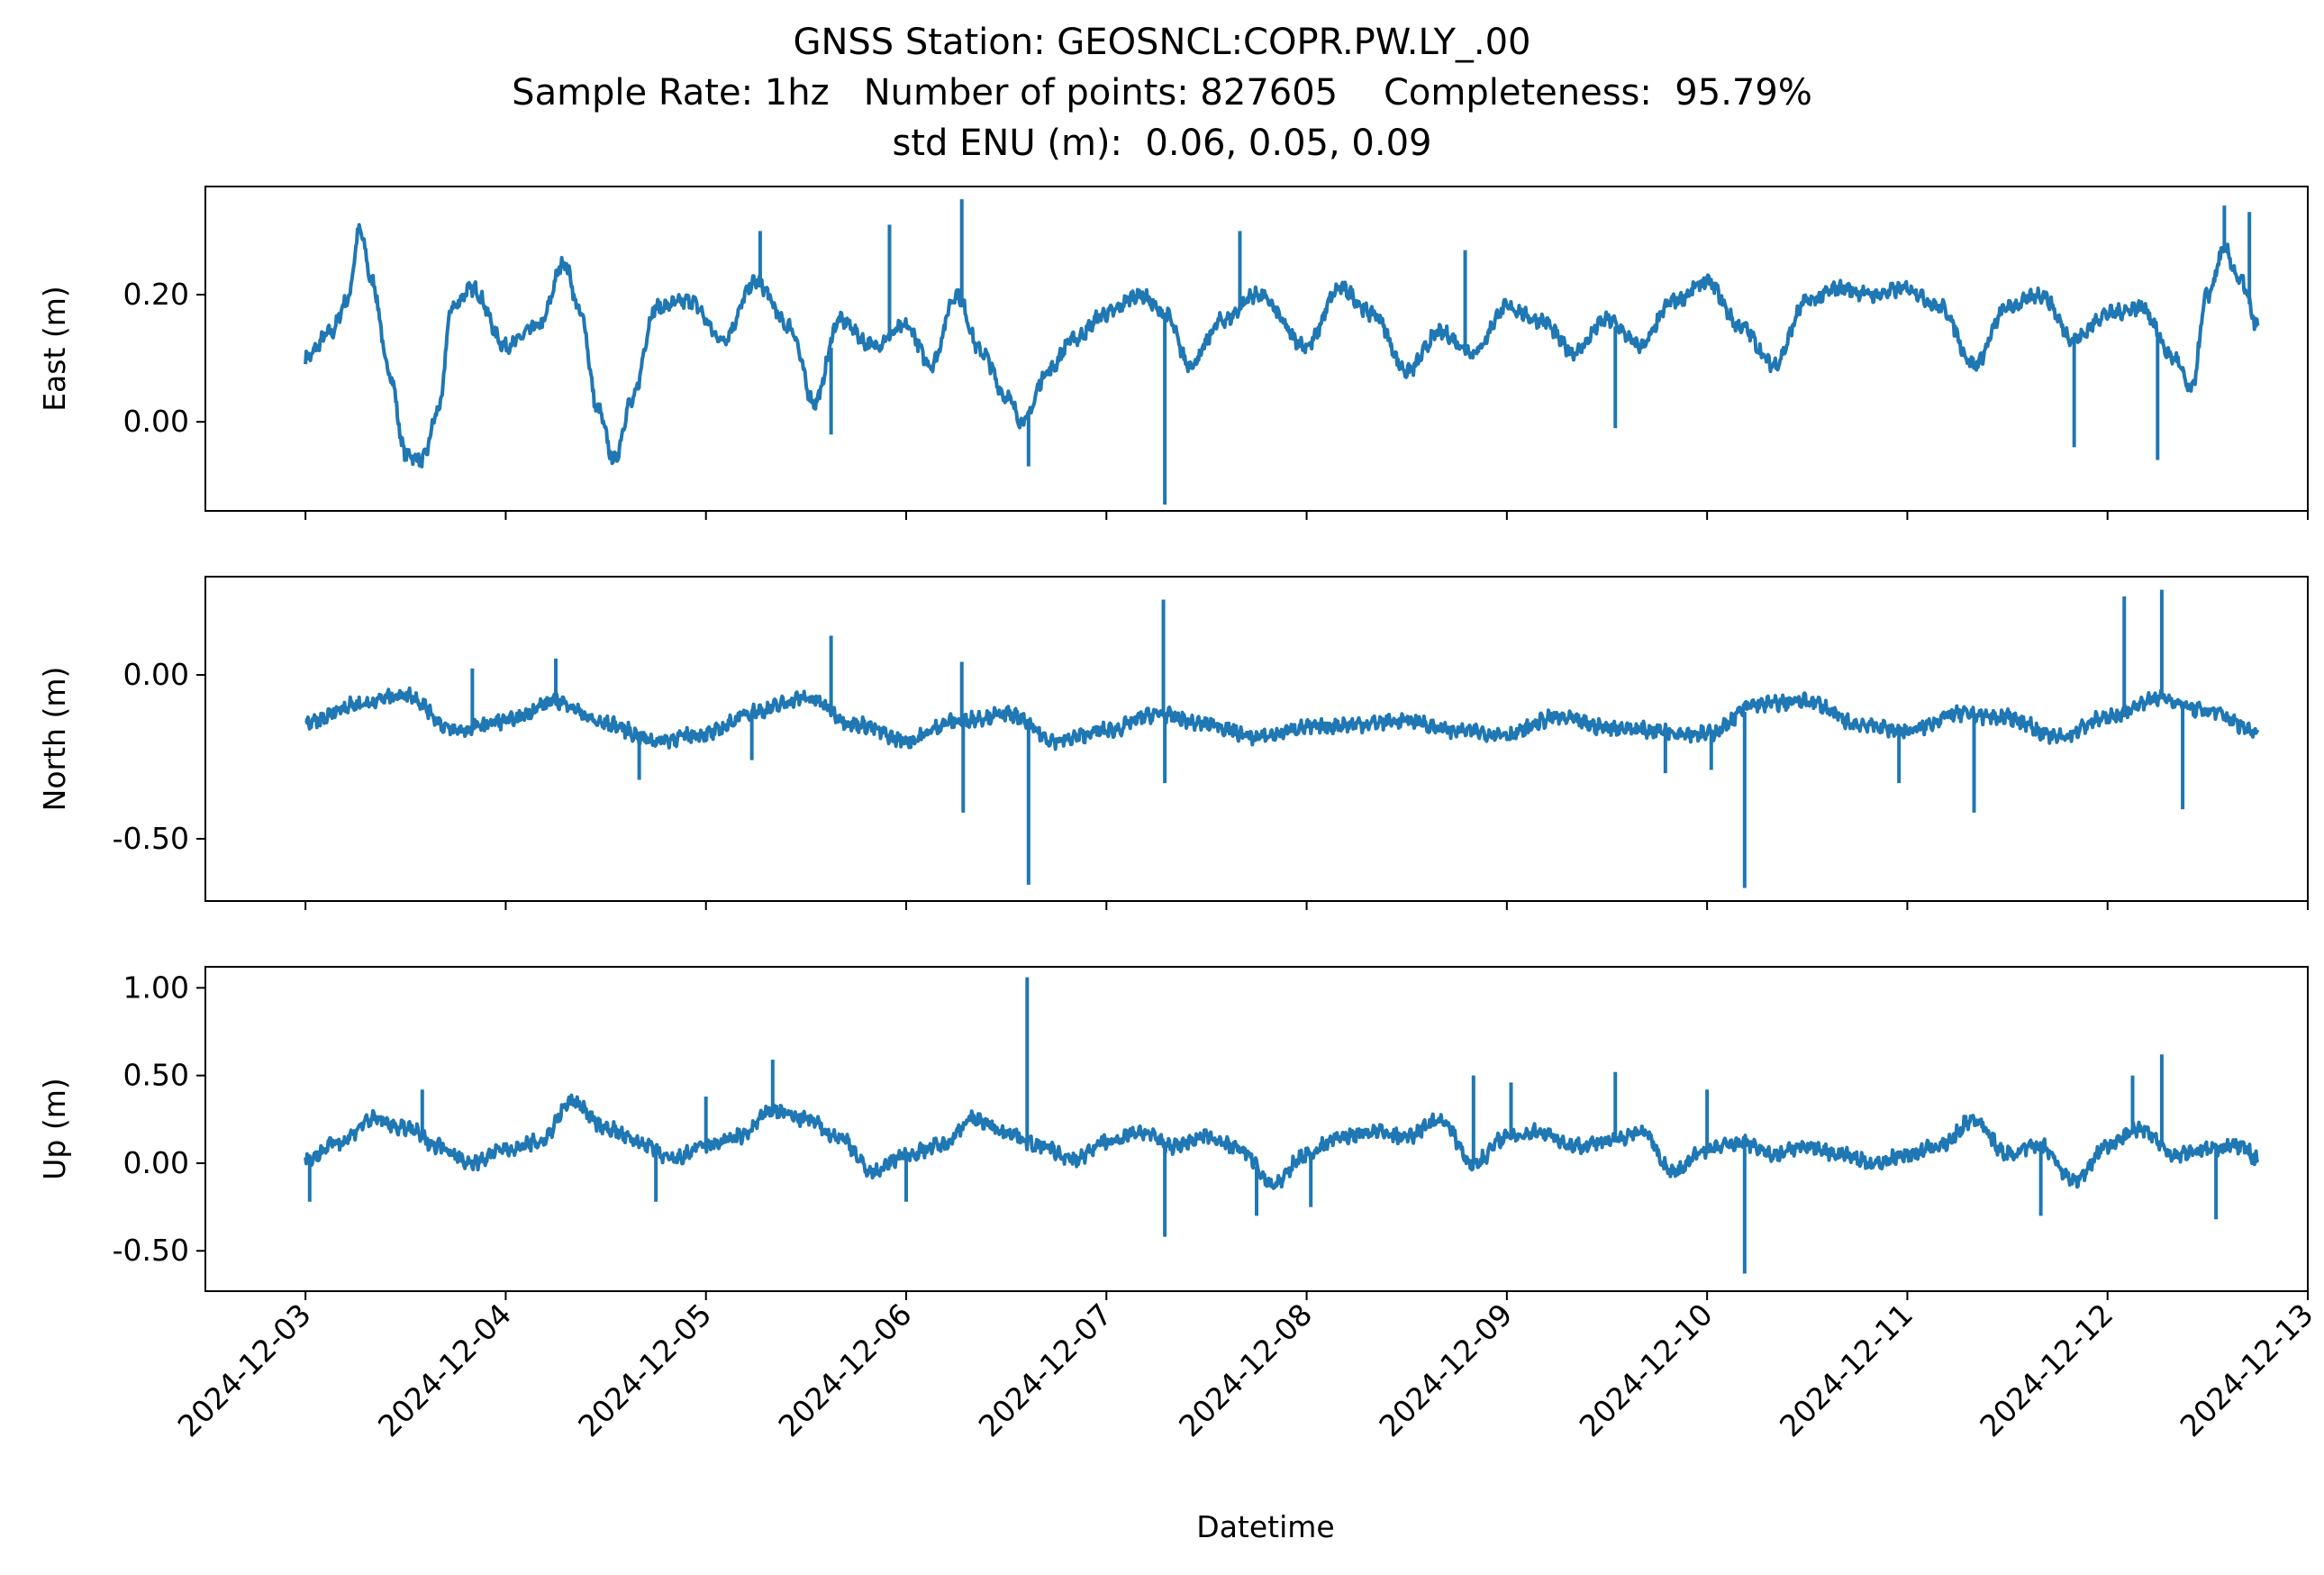 Image resolution: width=2324 pixels, height=1575 pixels. I want to click on y-axis-label: North (m), so click(55, 739).